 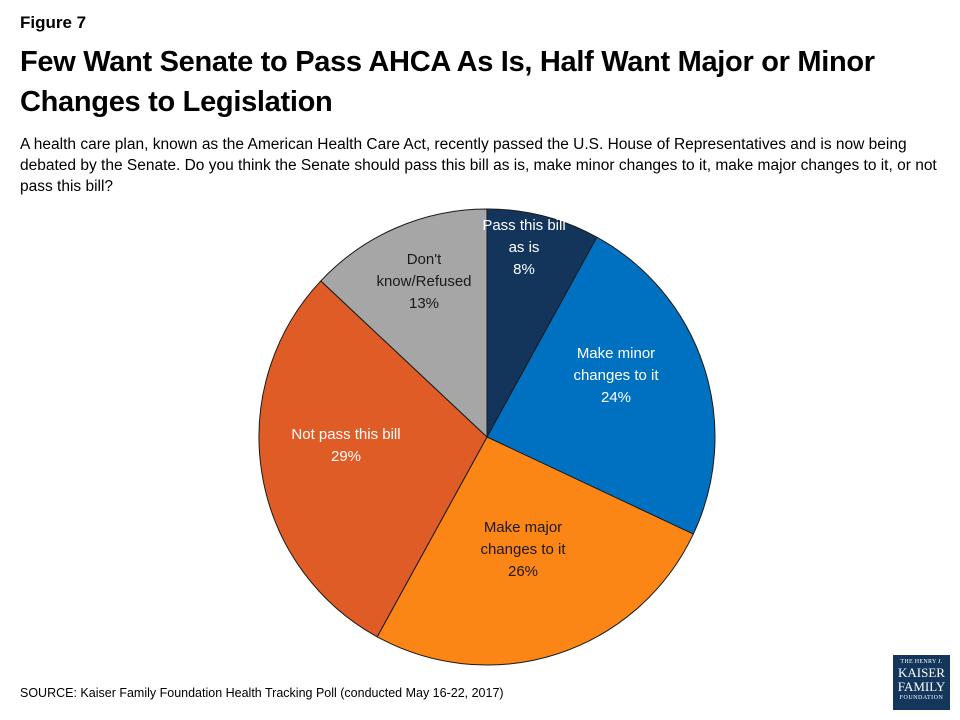 I want to click on logo-line-3: FAMILY, so click(x=921, y=686).